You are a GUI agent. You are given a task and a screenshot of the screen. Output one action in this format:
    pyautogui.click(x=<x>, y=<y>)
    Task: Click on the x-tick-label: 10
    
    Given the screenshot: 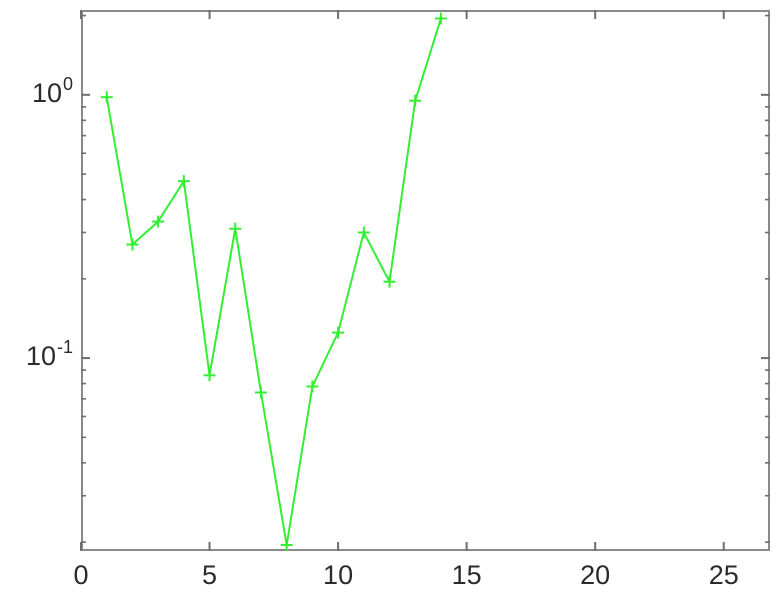 What is the action you would take?
    pyautogui.click(x=338, y=575)
    